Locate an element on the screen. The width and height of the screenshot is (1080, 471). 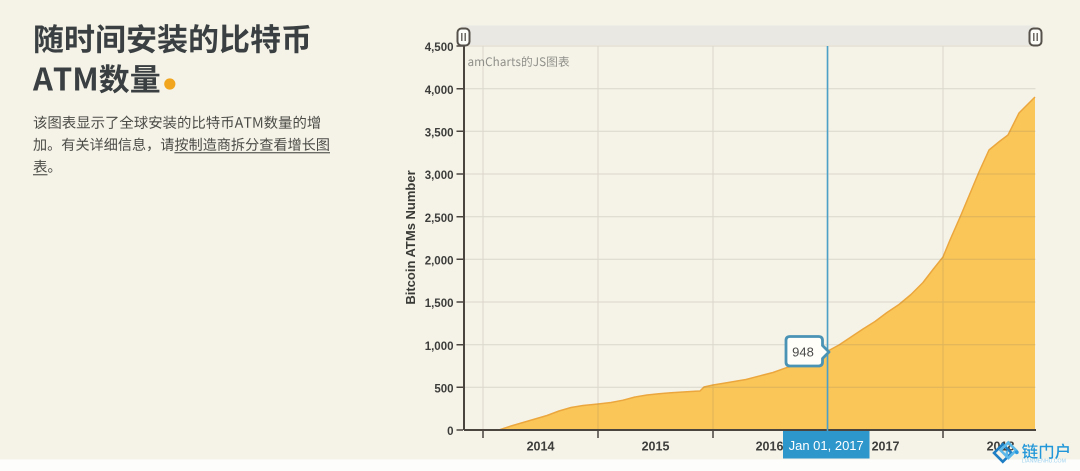
svg-text: 1,500 is located at coordinates (439, 304).